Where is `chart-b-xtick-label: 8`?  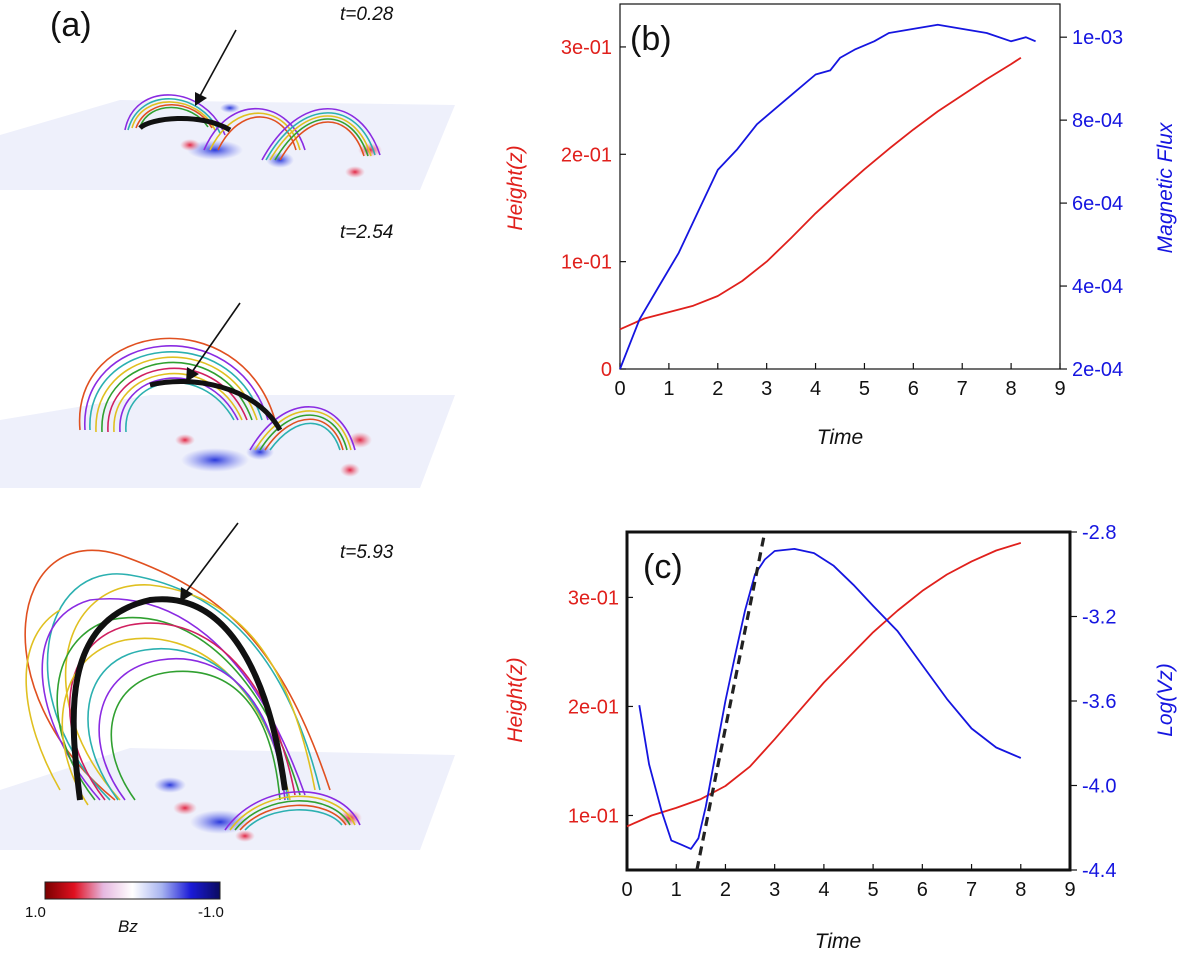 chart-b-xtick-label: 8 is located at coordinates (1011, 389).